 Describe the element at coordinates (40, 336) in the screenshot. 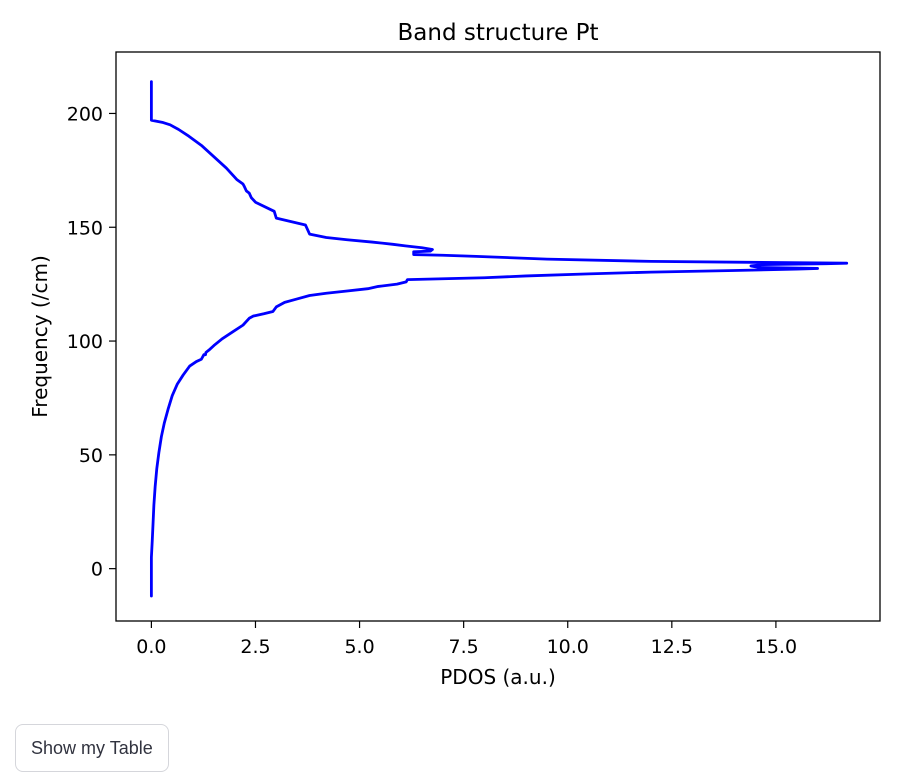

I see `y-axis-label: Frequency (/cm)` at that location.